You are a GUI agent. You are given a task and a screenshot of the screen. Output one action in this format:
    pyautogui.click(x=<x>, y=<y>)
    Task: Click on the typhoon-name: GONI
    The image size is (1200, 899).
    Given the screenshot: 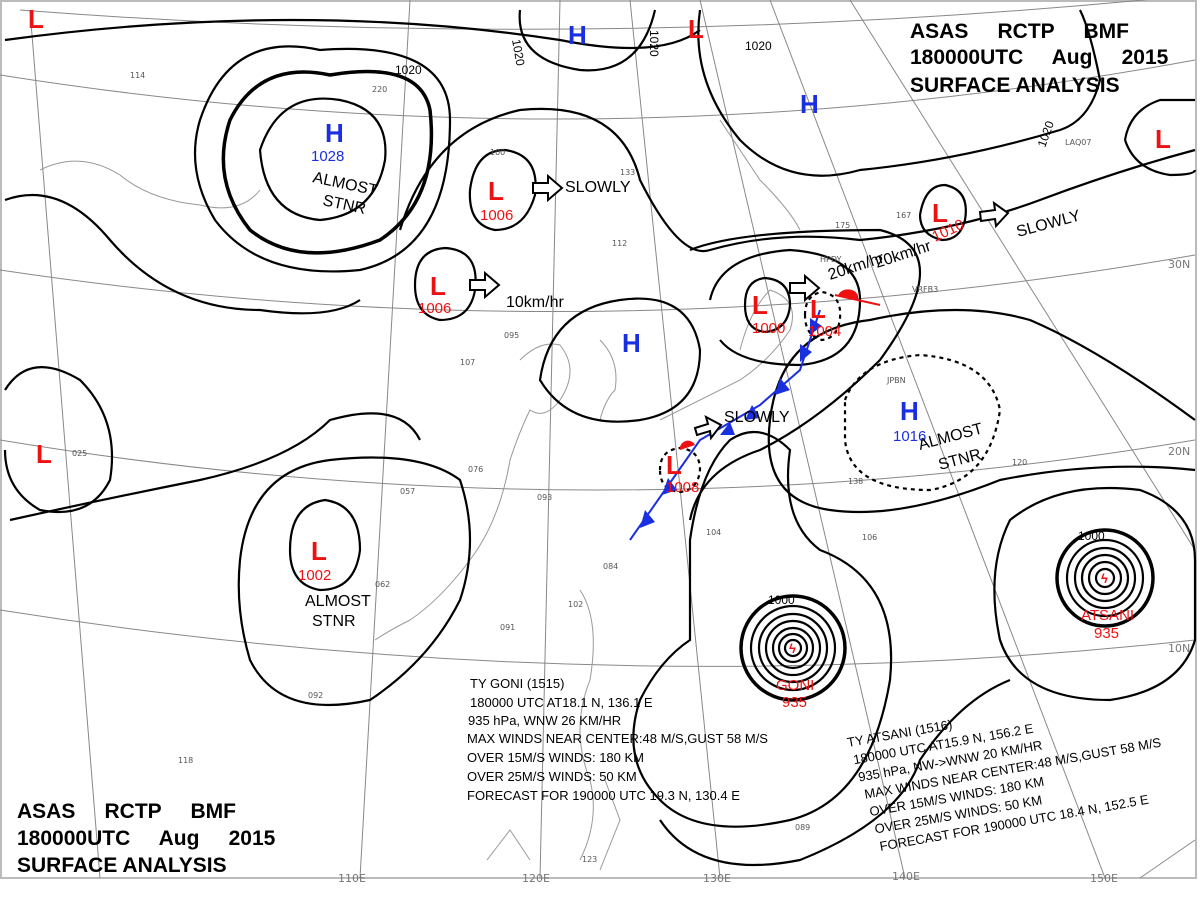 What is the action you would take?
    pyautogui.click(x=795, y=685)
    